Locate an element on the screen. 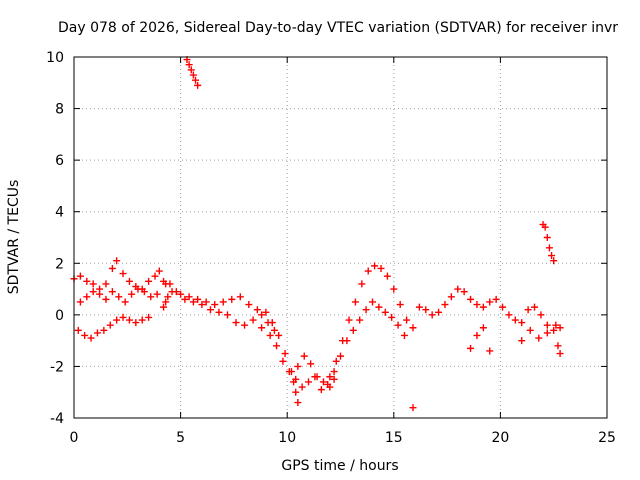 Image resolution: width=640 pixels, height=480 pixels. y-tick-label: 4 is located at coordinates (59, 213).